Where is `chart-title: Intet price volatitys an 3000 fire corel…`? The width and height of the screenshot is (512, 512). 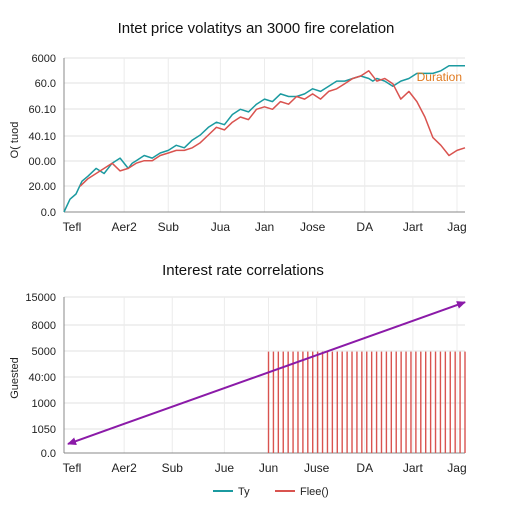 chart-title: Intet price volatitys an 3000 fire corel… is located at coordinates (256, 28).